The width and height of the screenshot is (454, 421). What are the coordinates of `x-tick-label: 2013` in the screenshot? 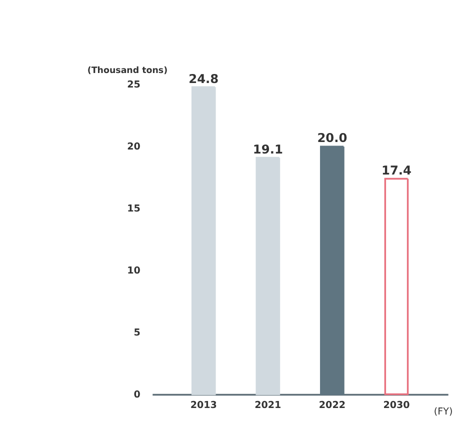 It's located at (203, 405).